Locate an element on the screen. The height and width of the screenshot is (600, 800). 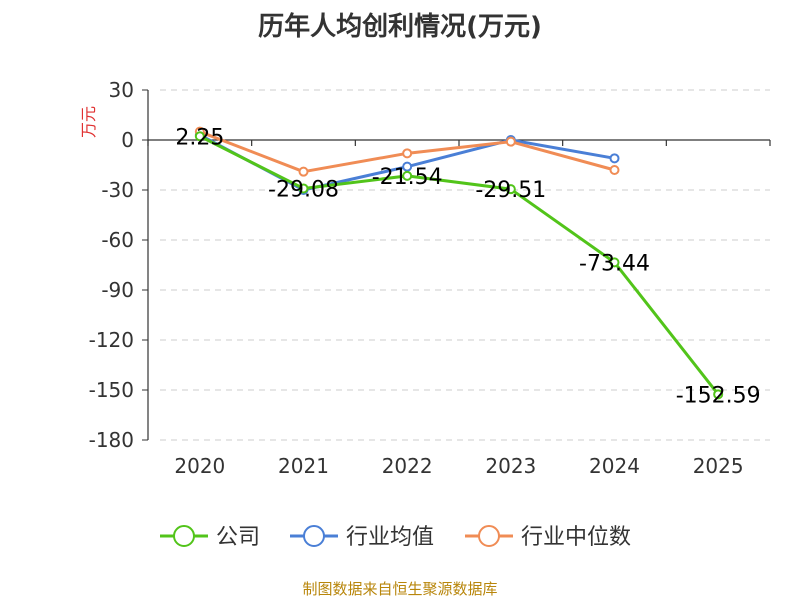
y-tick-labels: 30 0 -30 -60 -90 -120 -150 -180 is located at coordinates (111, 265).